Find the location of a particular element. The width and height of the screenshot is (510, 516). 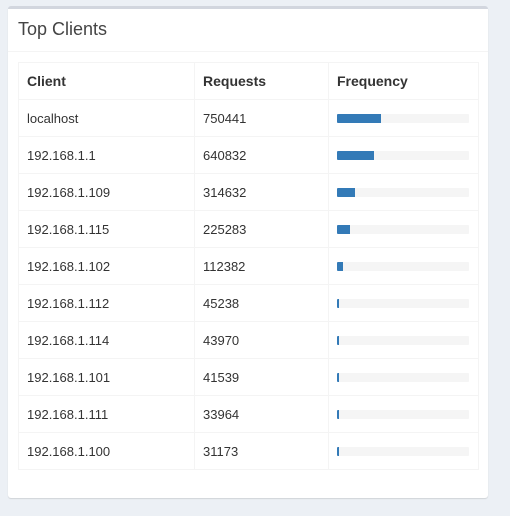

column-header-requests: Requests is located at coordinates (261, 81).